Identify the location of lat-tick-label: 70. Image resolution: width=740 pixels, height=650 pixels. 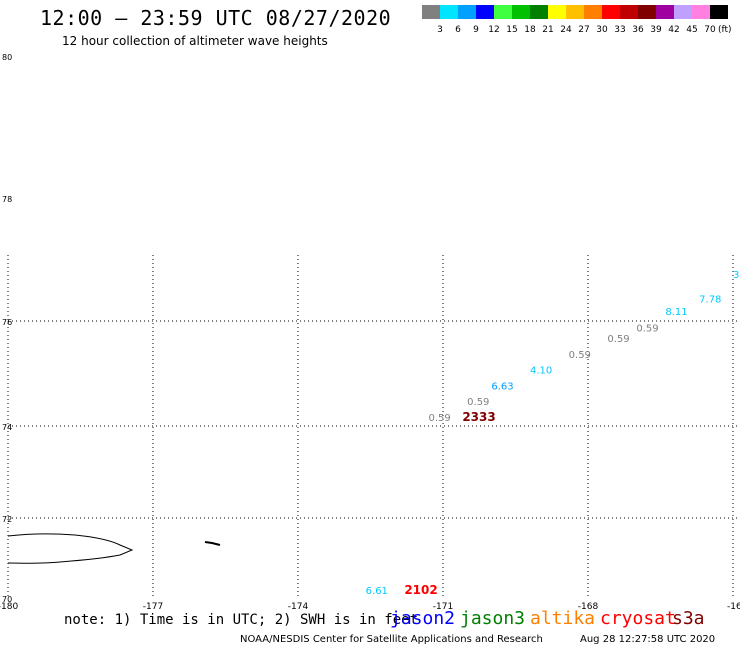
(7, 599).